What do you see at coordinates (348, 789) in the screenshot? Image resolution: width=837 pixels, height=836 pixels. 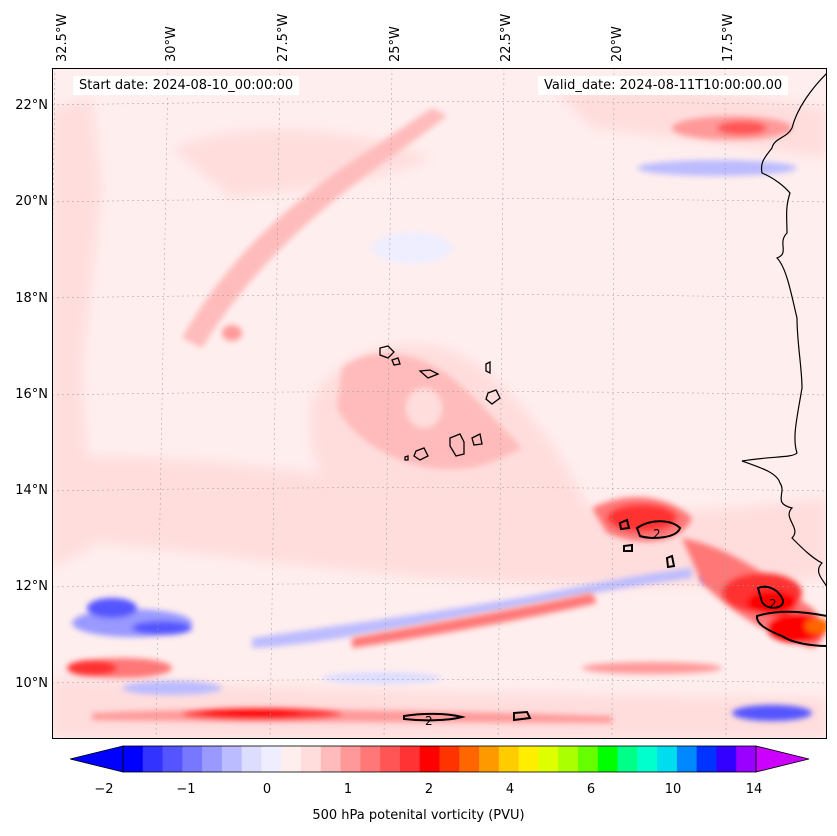 I see `colorbar-tick: 1` at bounding box center [348, 789].